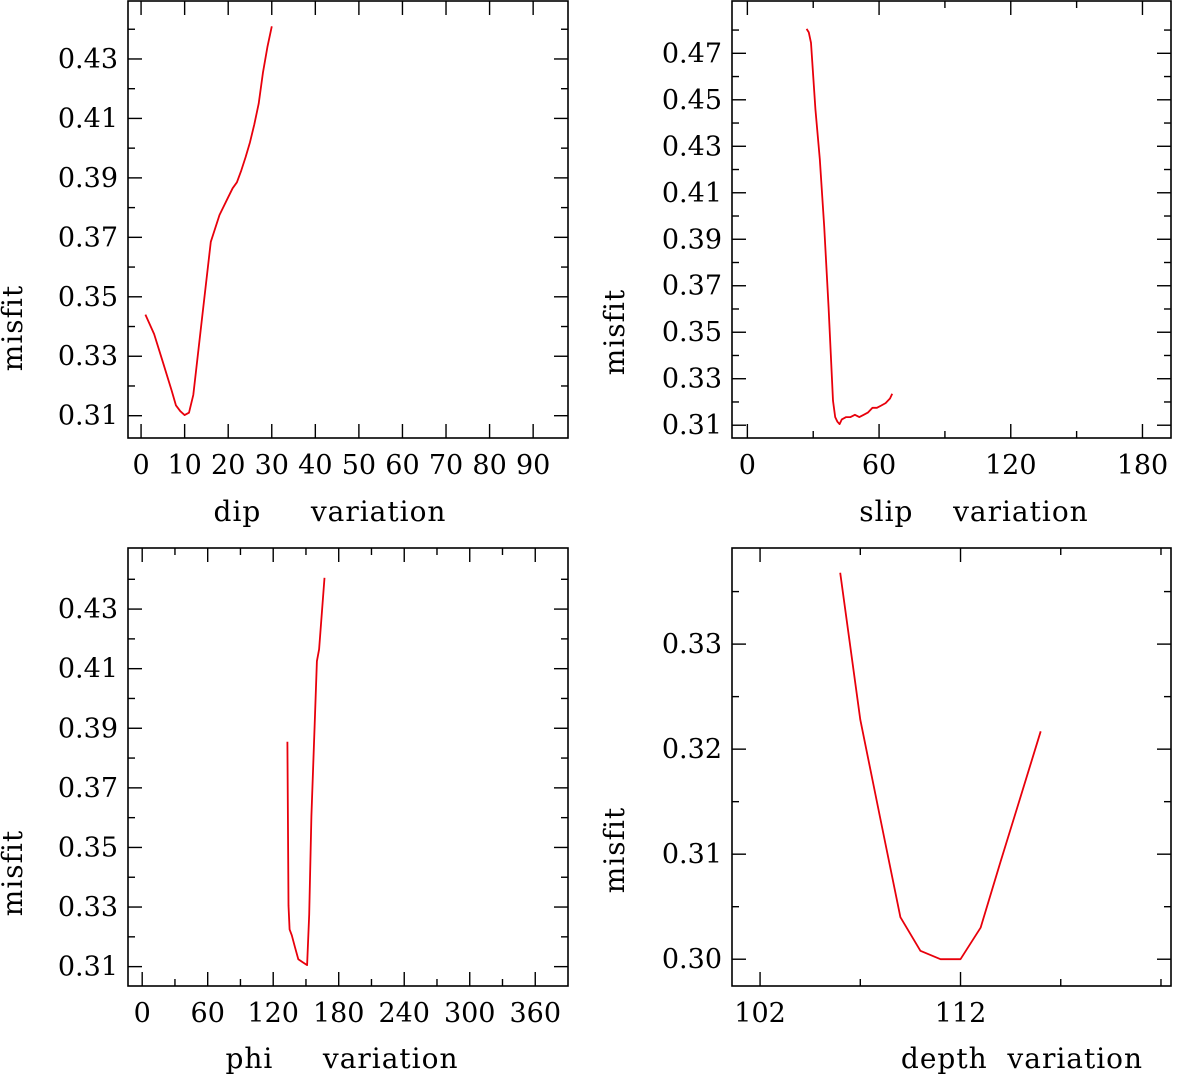 The width and height of the screenshot is (1183, 1076). I want to click on y-tick-labels: 0.30 0.31 0.32 0.33, so click(692, 802).